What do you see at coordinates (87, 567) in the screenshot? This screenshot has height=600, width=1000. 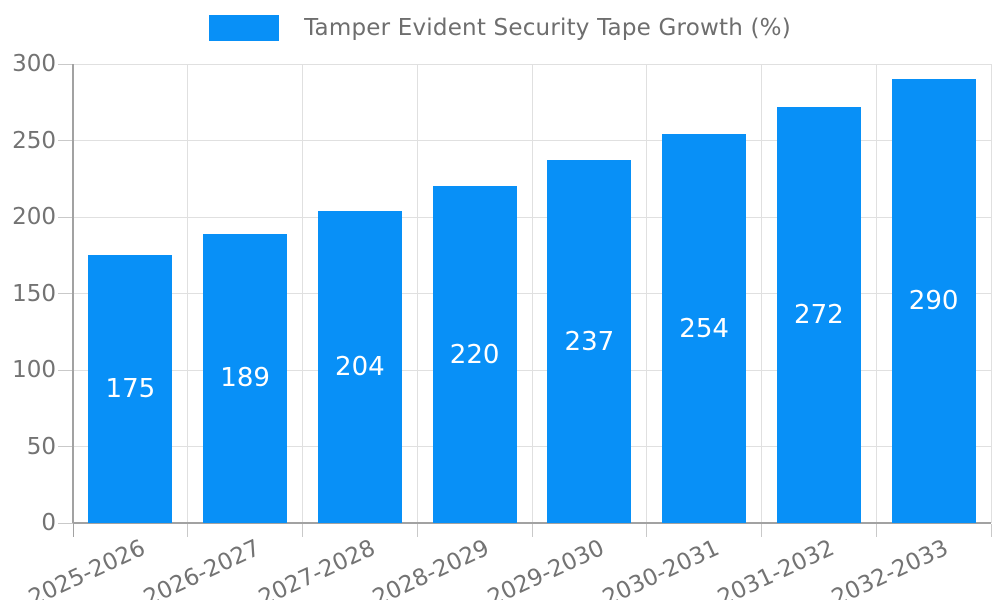 I see `x-tick-label: 2025-2026` at bounding box center [87, 567].